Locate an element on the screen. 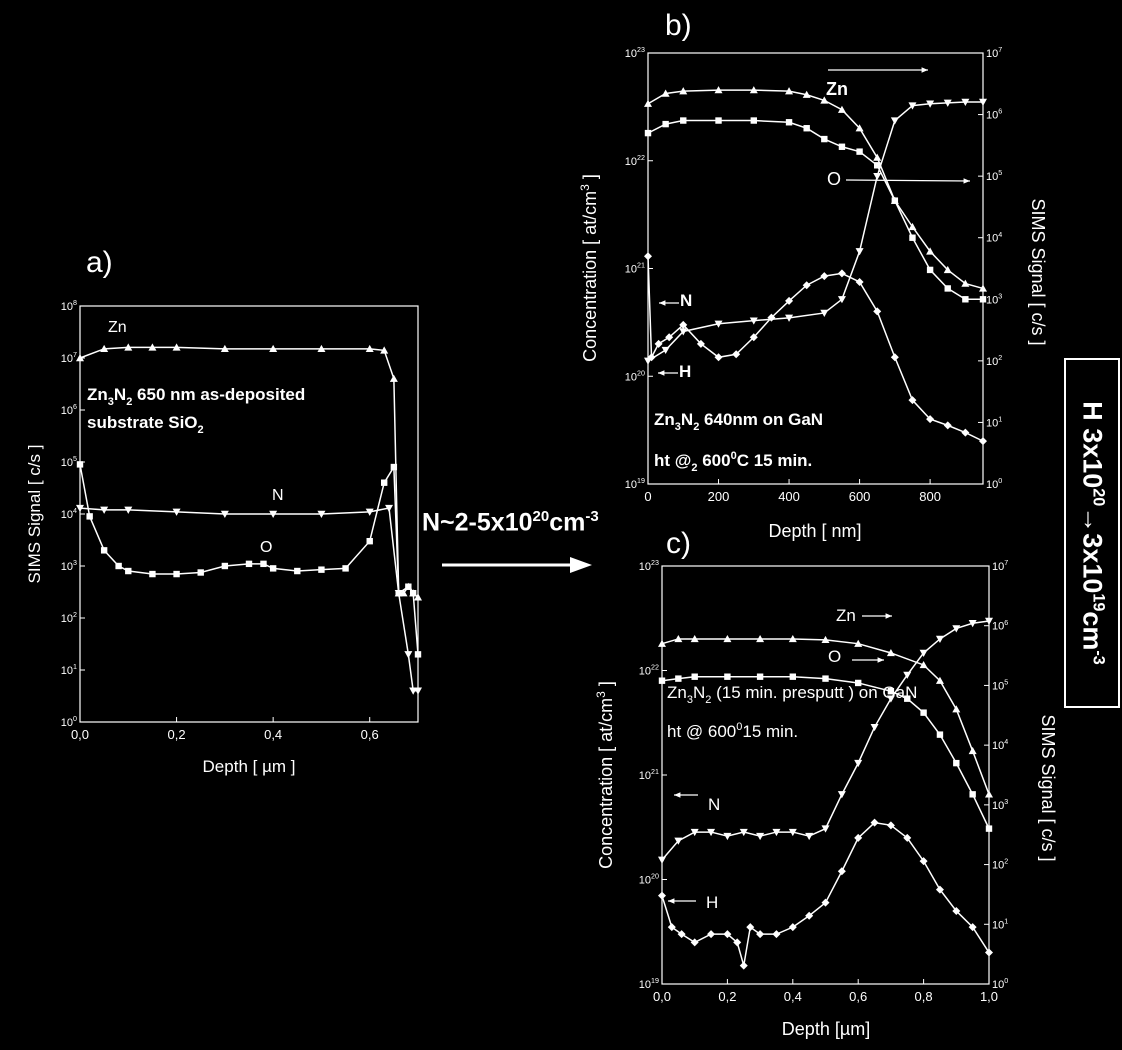 This screenshot has height=1050, width=1122. x-tick-label: 0,2 is located at coordinates (727, 996).